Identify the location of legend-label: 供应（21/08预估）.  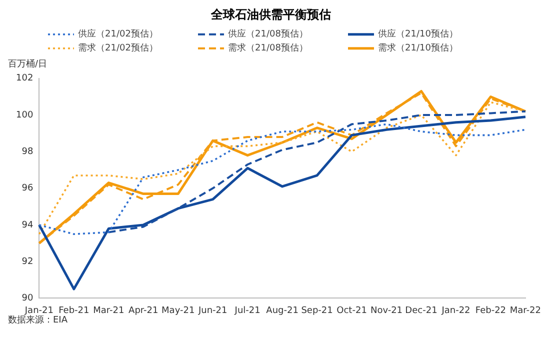
(268, 34).